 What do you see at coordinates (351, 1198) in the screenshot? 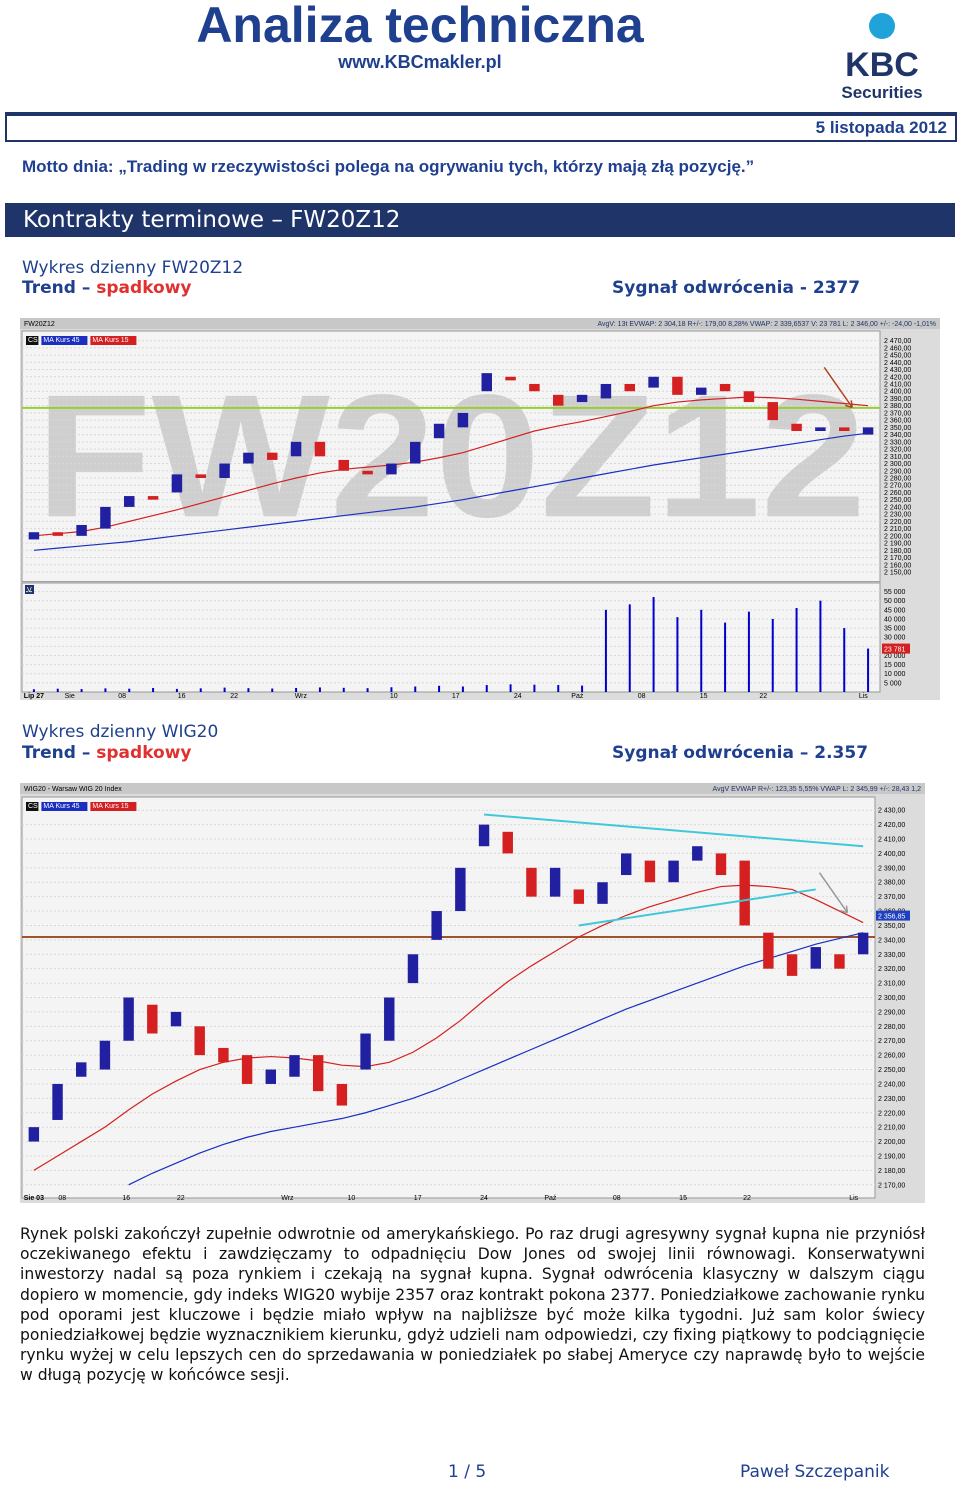
I see `x-tick-label: 10` at bounding box center [351, 1198].